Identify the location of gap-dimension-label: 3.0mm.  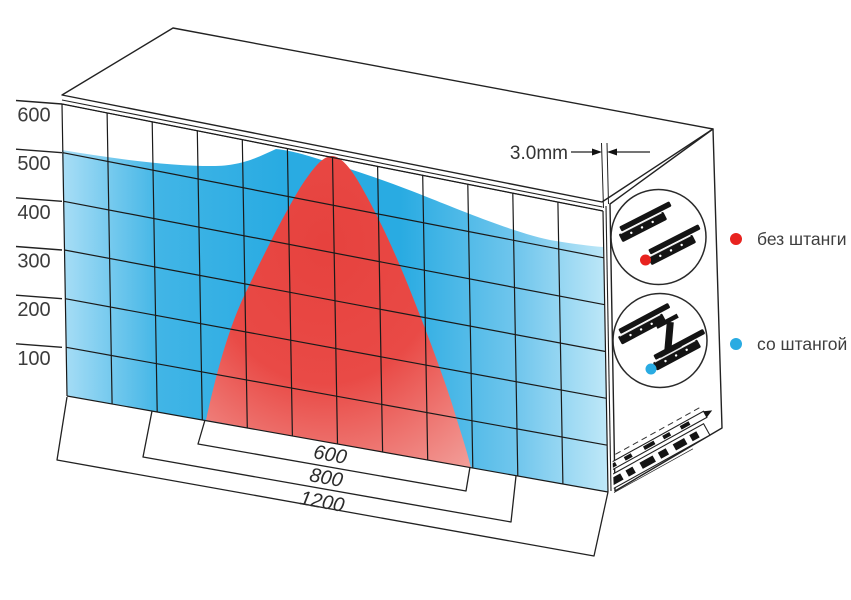
(539, 153).